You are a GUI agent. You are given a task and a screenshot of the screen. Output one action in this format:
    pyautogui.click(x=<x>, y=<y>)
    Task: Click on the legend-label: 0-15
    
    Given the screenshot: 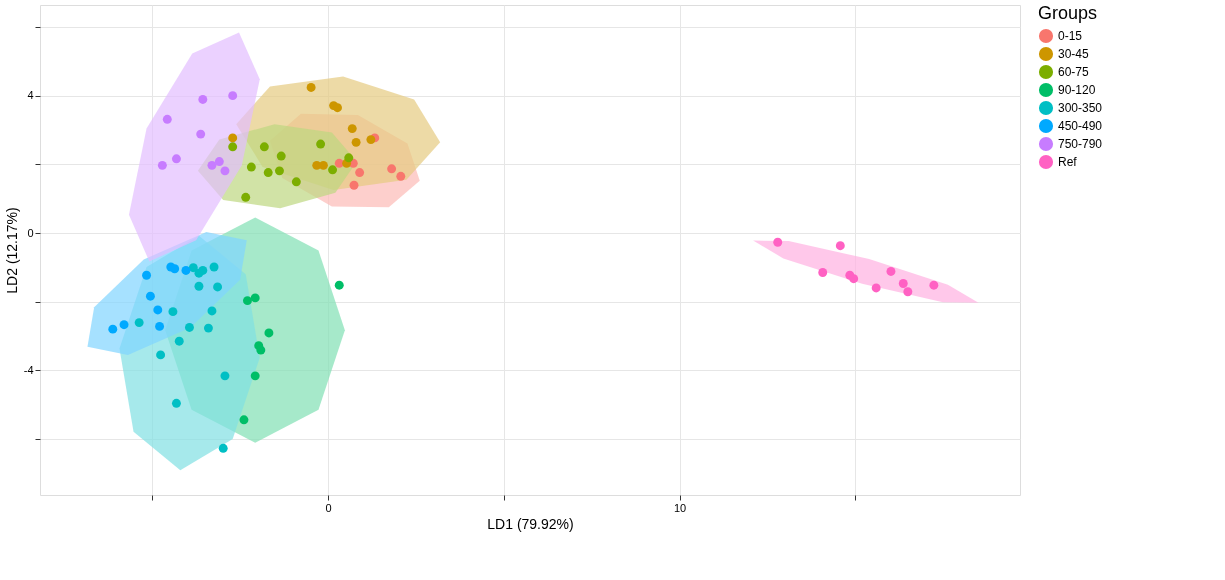 What is the action you would take?
    pyautogui.click(x=1070, y=36)
    